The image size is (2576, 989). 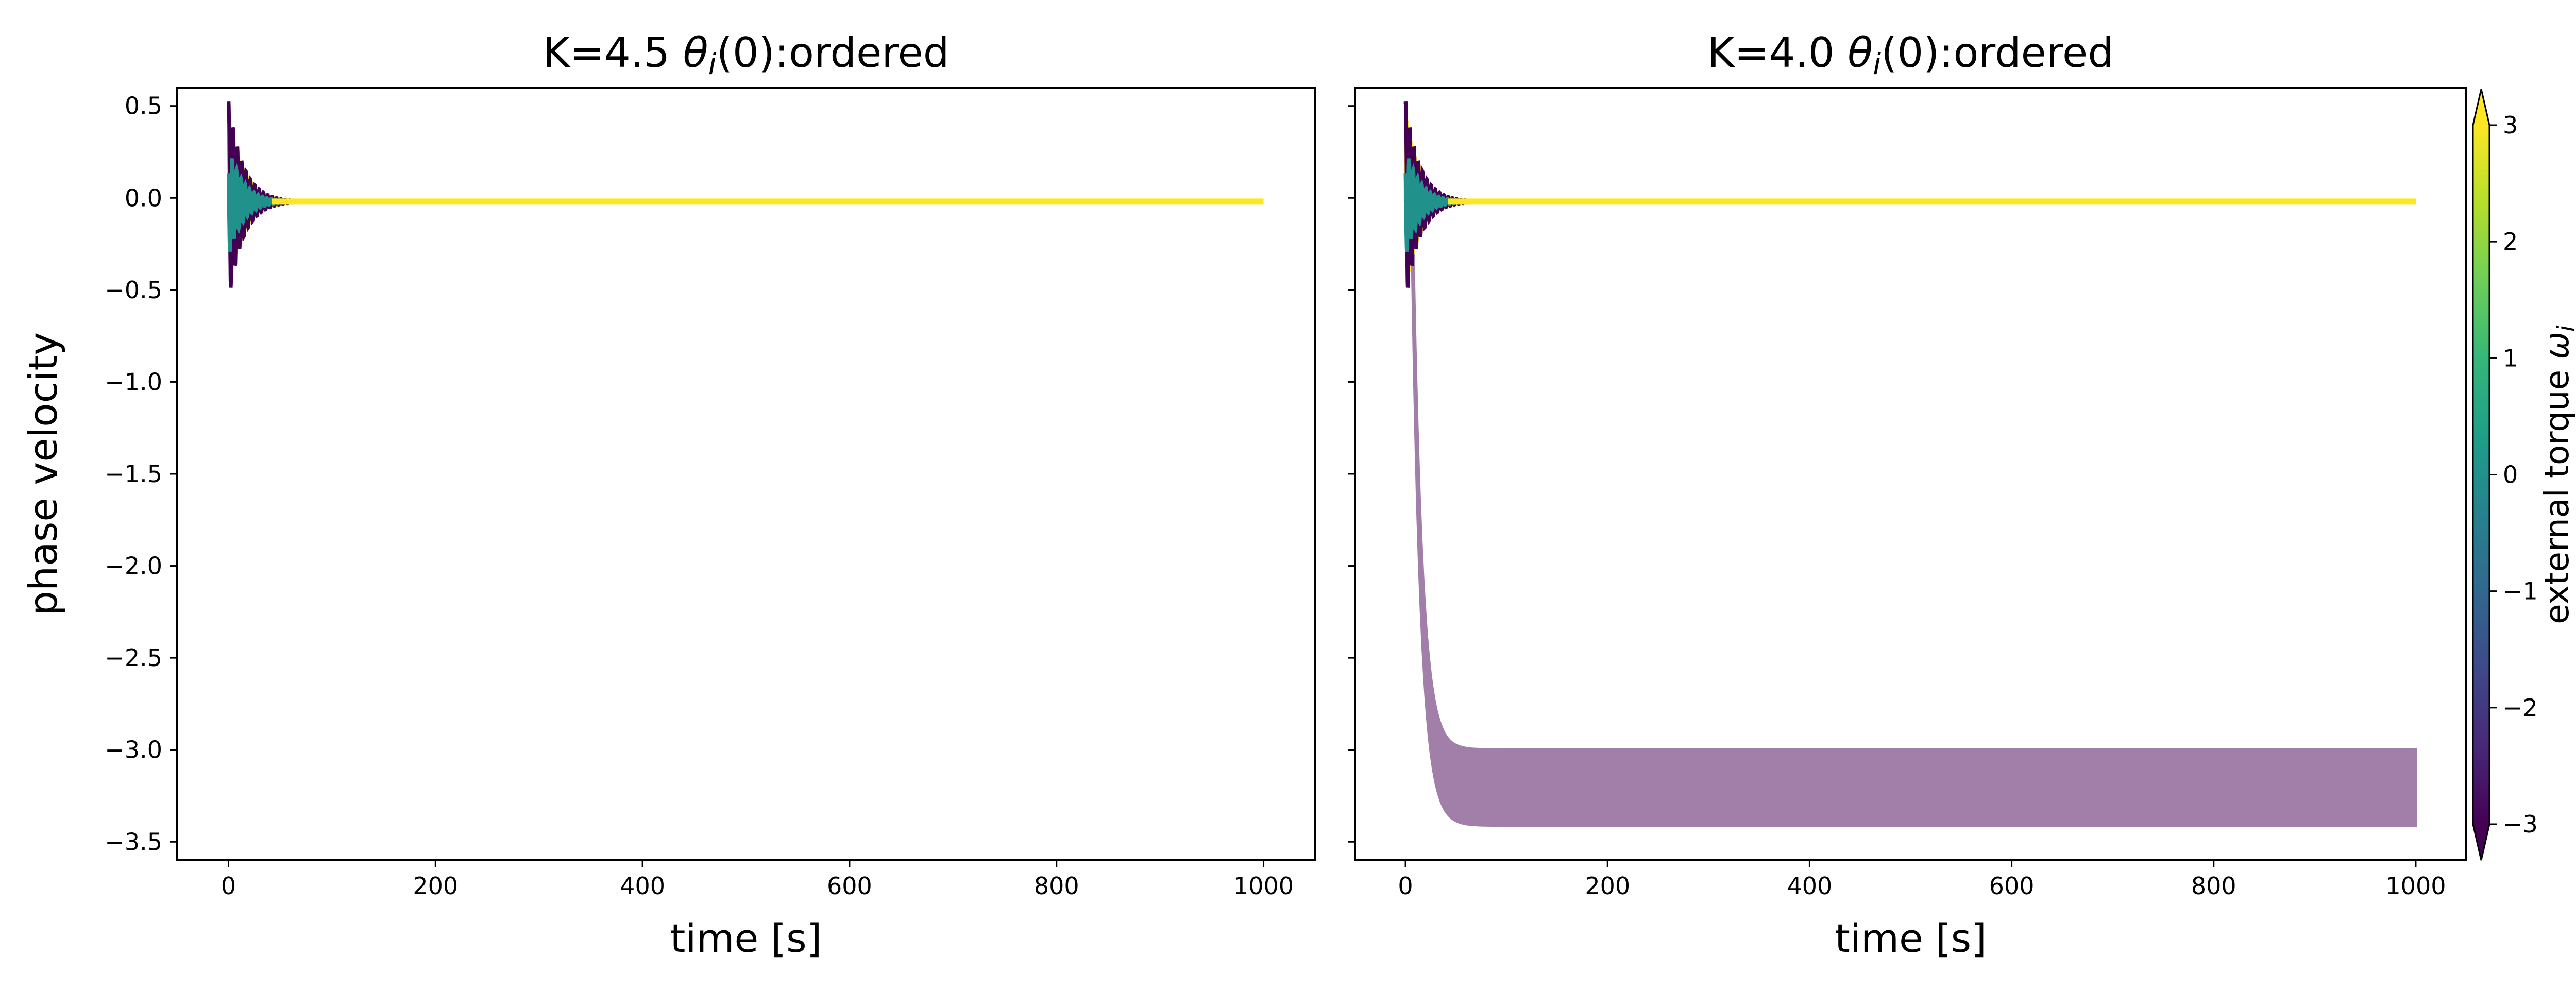 What do you see at coordinates (1911, 938) in the screenshot?
I see `right-chart-x-axis-label: time [s]` at bounding box center [1911, 938].